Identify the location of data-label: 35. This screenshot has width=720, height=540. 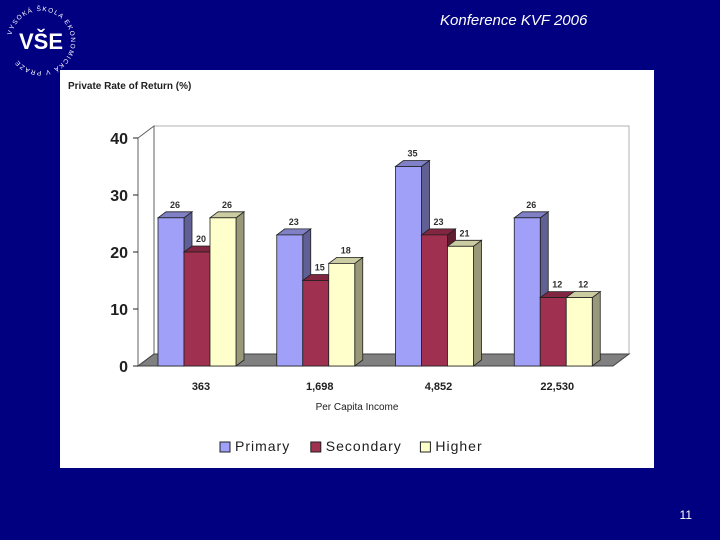
(412, 154).